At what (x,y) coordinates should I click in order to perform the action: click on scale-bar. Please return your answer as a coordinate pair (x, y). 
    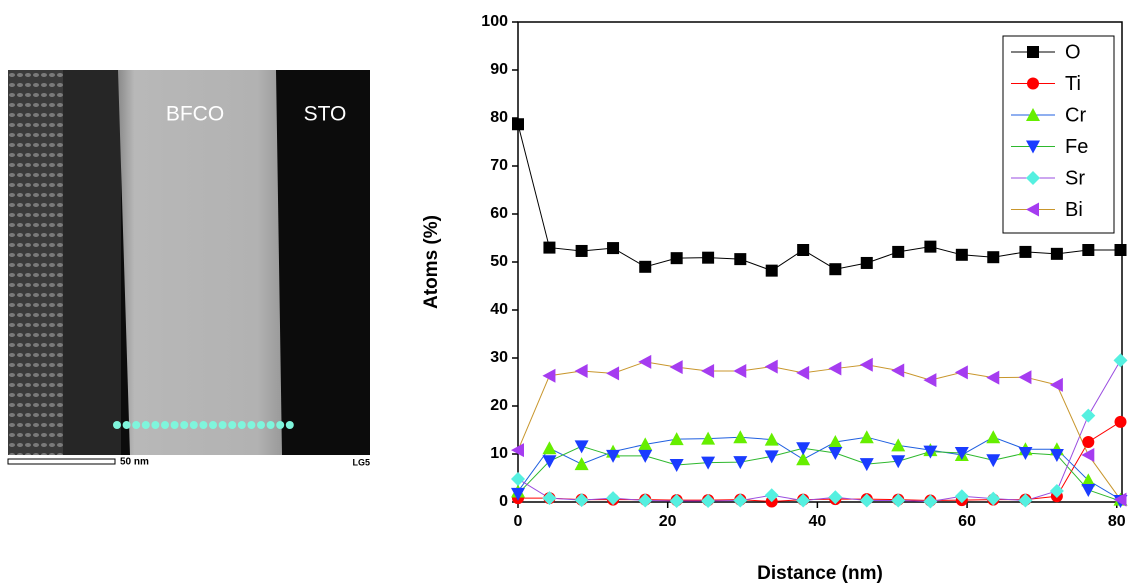
    Looking at the image, I should click on (61, 461).